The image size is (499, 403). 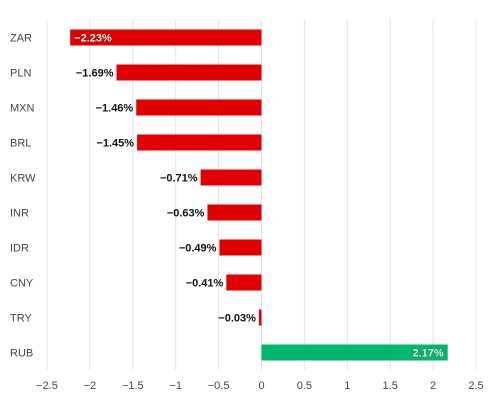 I want to click on category-label: TRY, so click(x=21, y=319).